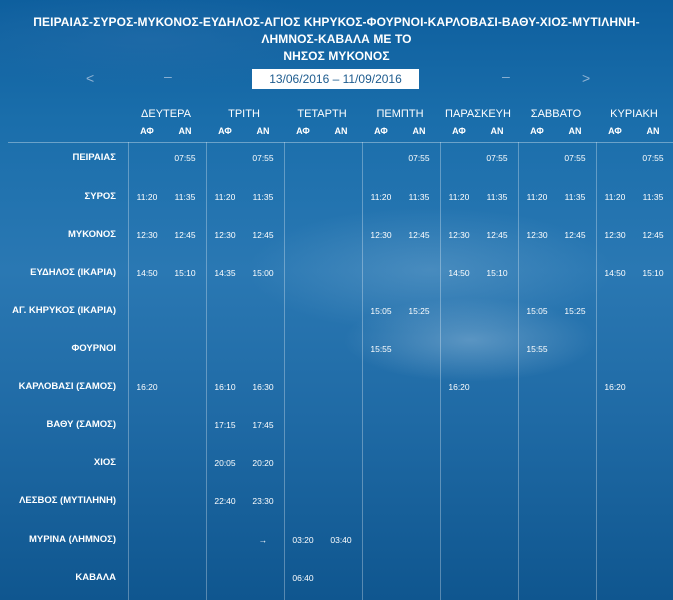  Describe the element at coordinates (225, 501) in the screenshot. I see `arrival-time-cell: 22:40` at that location.